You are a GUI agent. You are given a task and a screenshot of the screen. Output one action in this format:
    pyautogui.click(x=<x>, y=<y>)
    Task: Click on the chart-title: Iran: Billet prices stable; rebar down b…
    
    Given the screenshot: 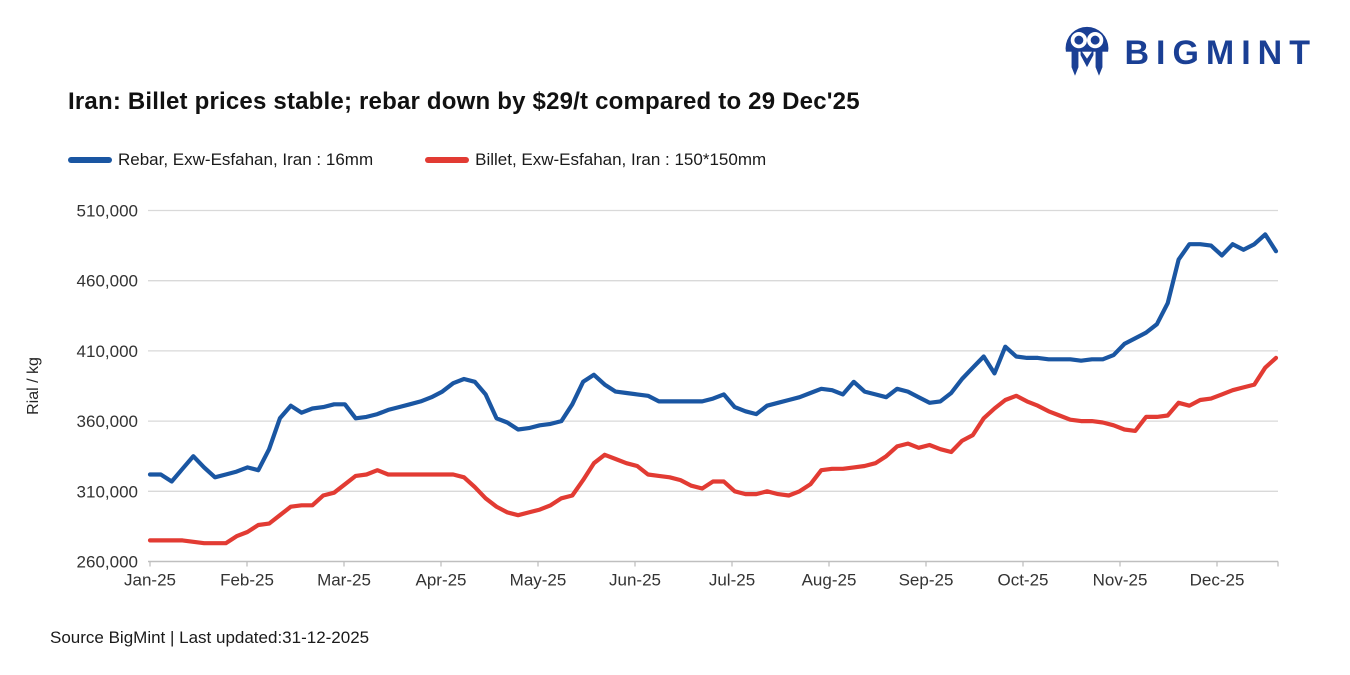 What is the action you would take?
    pyautogui.click(x=464, y=101)
    